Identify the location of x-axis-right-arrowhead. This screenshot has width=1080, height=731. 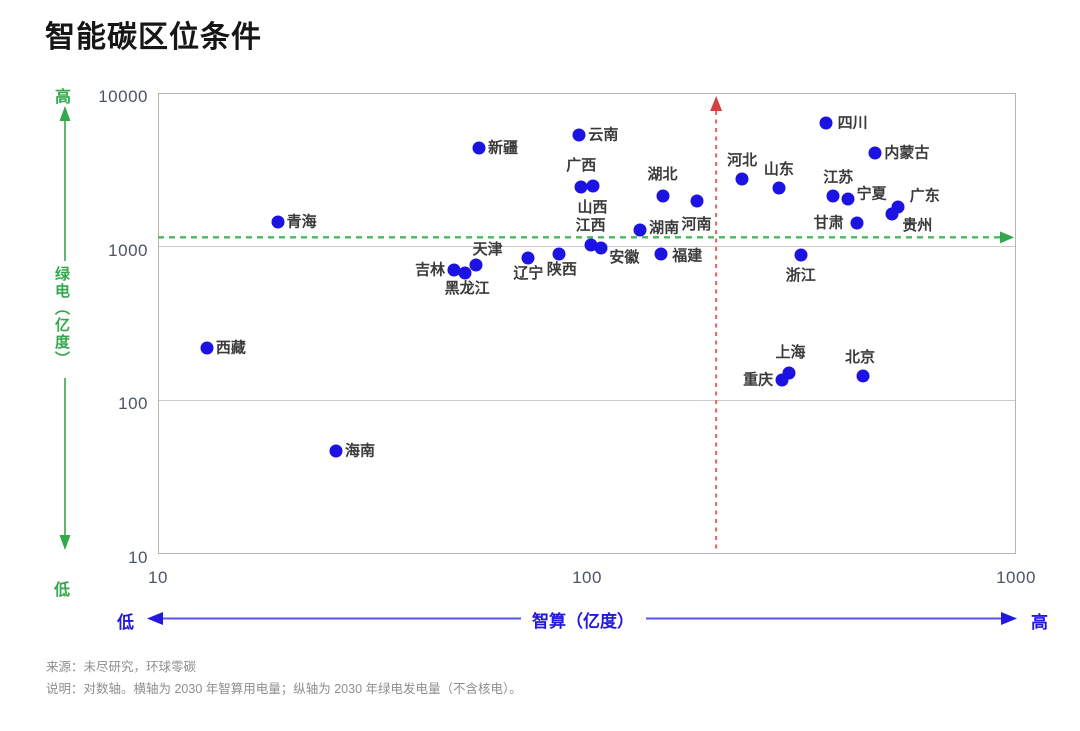
(1009, 618).